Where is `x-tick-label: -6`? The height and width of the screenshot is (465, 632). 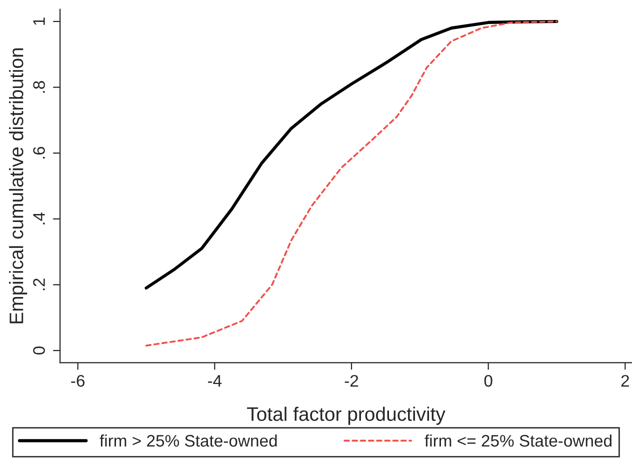 x-tick-label: -6 is located at coordinates (78, 380).